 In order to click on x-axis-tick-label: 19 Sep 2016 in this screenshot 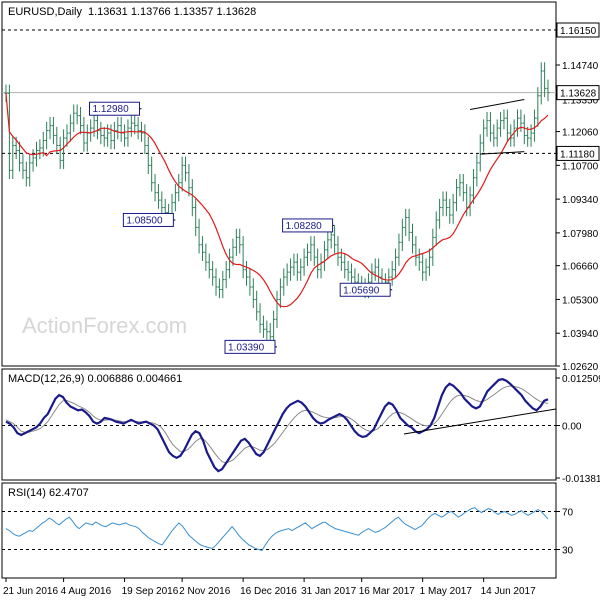, I will do `click(150, 591)`.